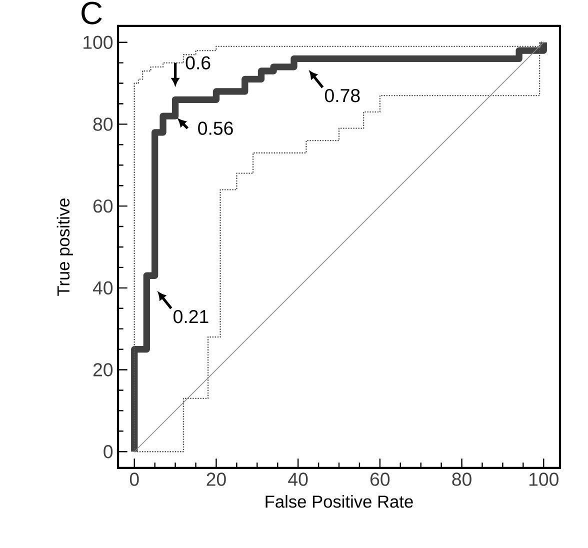 The image size is (588, 548). What do you see at coordinates (215, 128) in the screenshot?
I see `annotation: 0.56` at bounding box center [215, 128].